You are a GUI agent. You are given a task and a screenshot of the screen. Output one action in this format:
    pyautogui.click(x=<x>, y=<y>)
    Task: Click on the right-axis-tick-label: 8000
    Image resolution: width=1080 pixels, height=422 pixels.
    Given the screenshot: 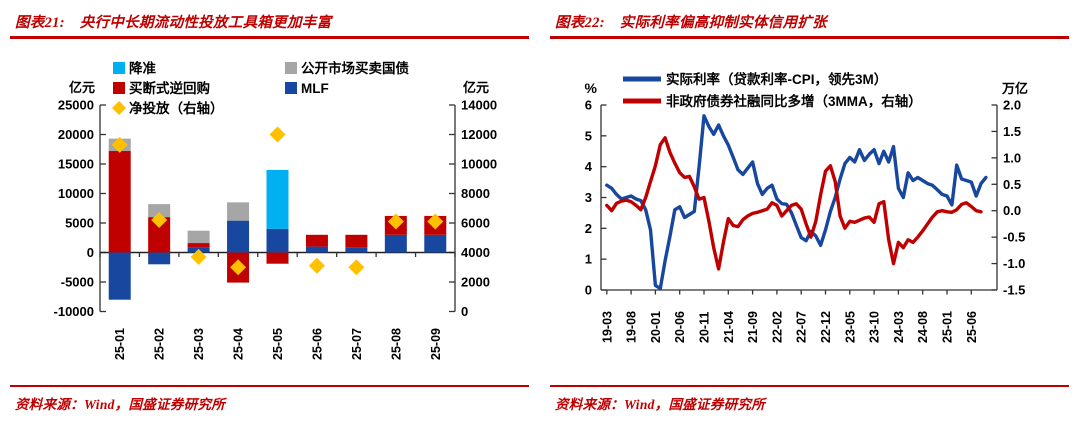 What is the action you would take?
    pyautogui.click(x=475, y=193)
    